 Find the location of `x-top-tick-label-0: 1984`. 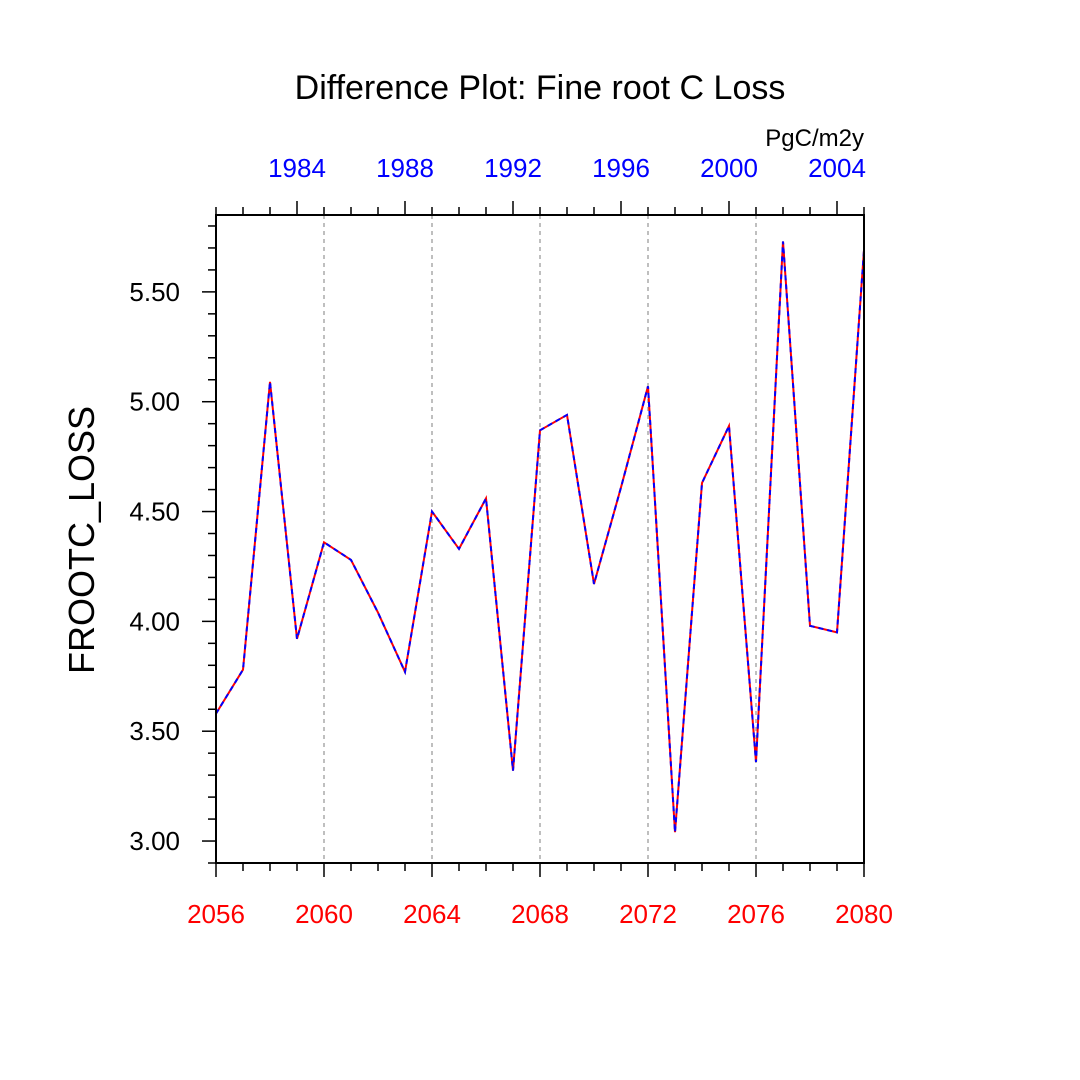

x-top-tick-label-0: 1984 is located at coordinates (297, 168).